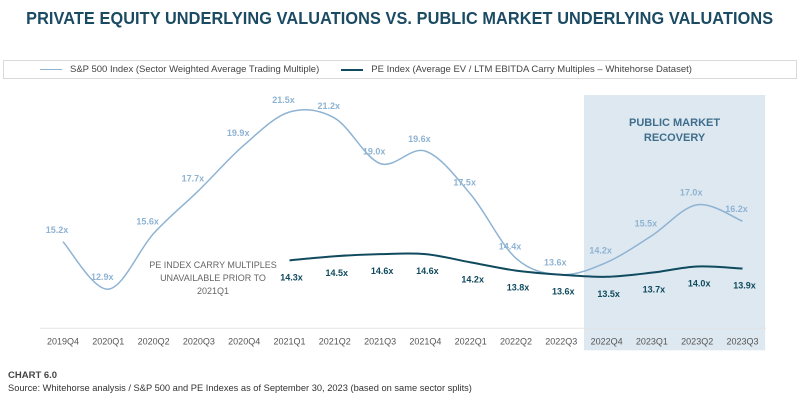 The width and height of the screenshot is (800, 400). I want to click on x-tick-label: 2023Q2, so click(697, 341).